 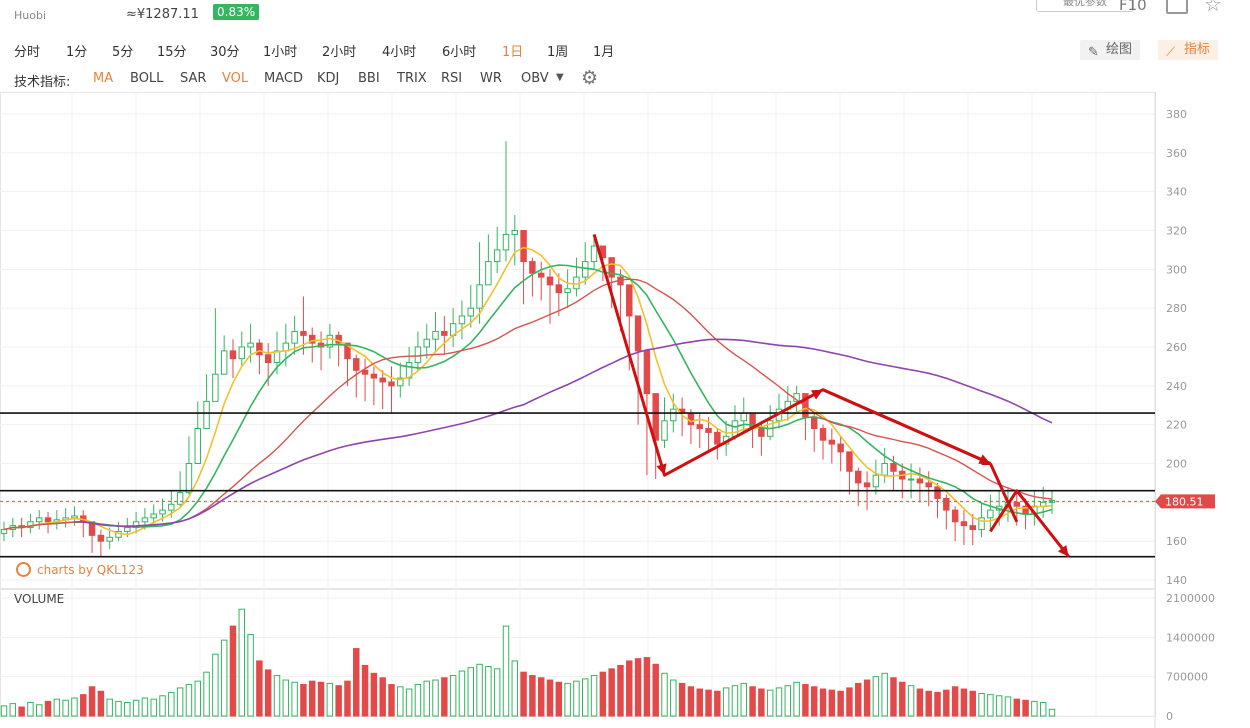 I want to click on timeframe-tab: 4小时, so click(x=399, y=52).